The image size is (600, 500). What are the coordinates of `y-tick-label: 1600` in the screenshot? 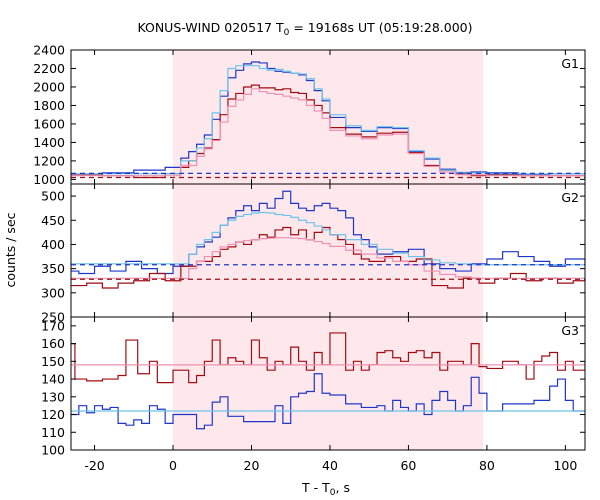 It's located at (49, 123).